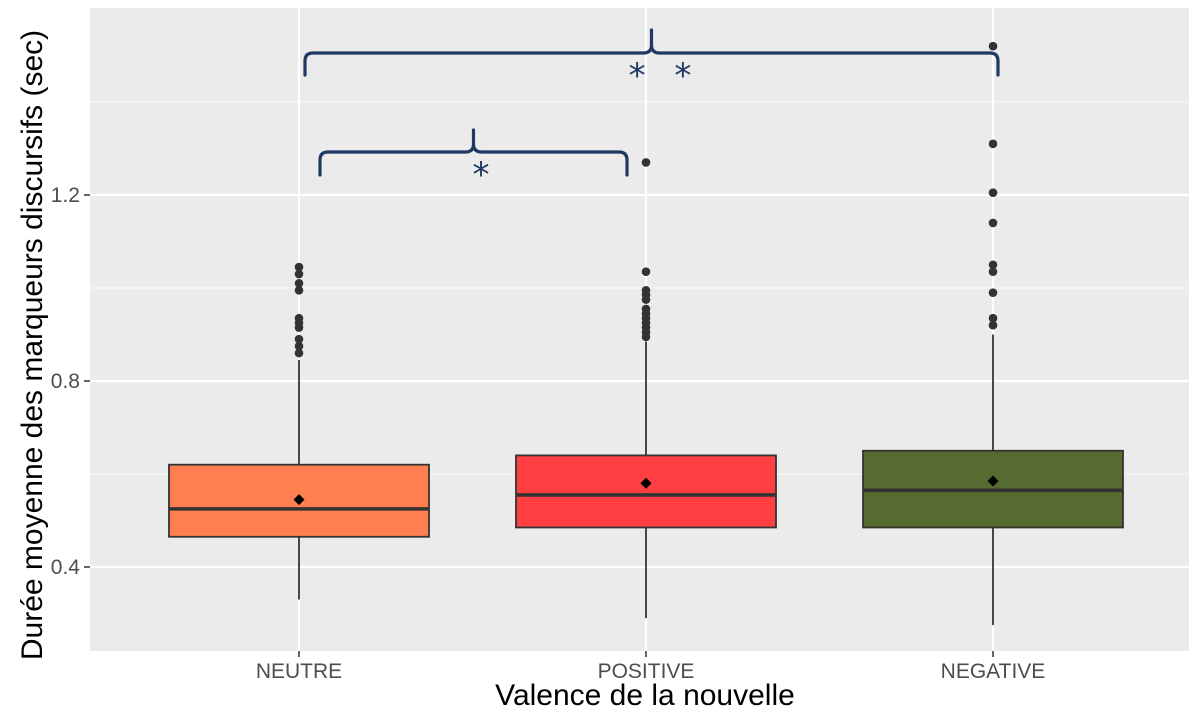 This screenshot has height=713, width=1189. What do you see at coordinates (299, 431) in the screenshot?
I see `box-neutre` at bounding box center [299, 431].